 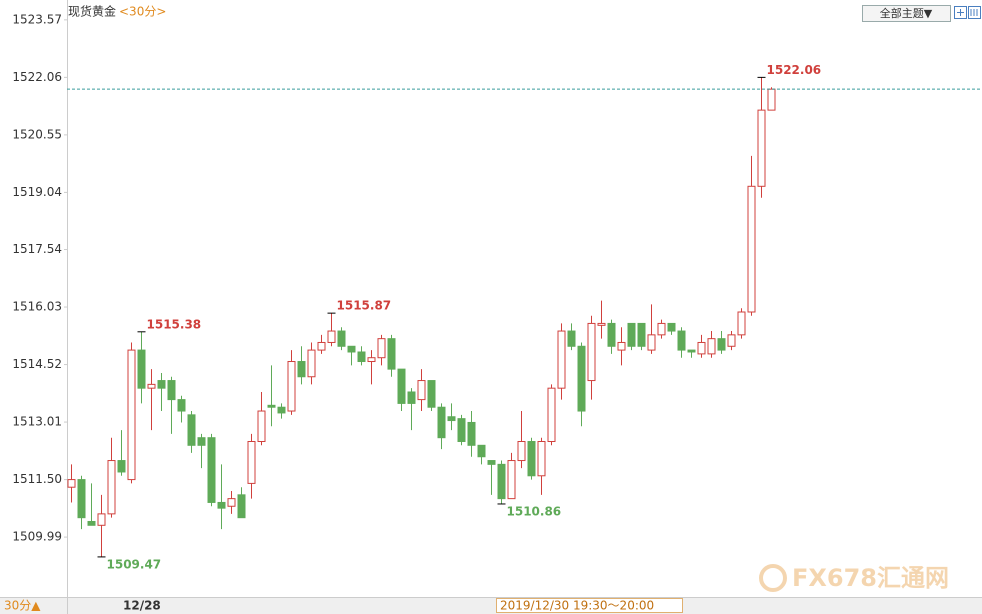 What do you see at coordinates (491, 605) in the screenshot?
I see `footer-bar` at bounding box center [491, 605].